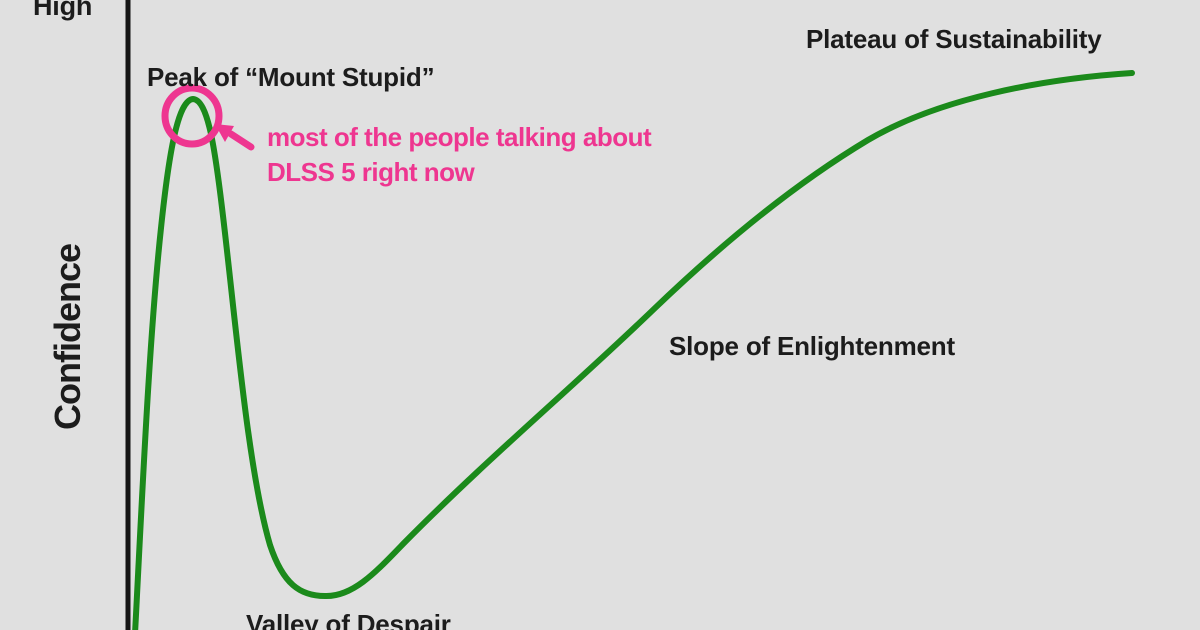 The width and height of the screenshot is (1200, 630). I want to click on slope-label: Slope of Enlightenment, so click(812, 346).